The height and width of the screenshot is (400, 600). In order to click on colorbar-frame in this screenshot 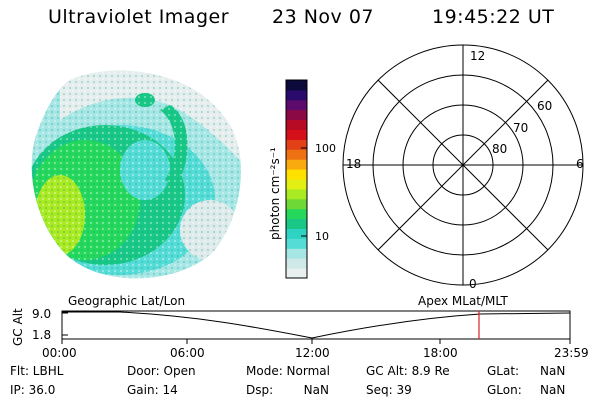, I will do `click(296, 179)`.